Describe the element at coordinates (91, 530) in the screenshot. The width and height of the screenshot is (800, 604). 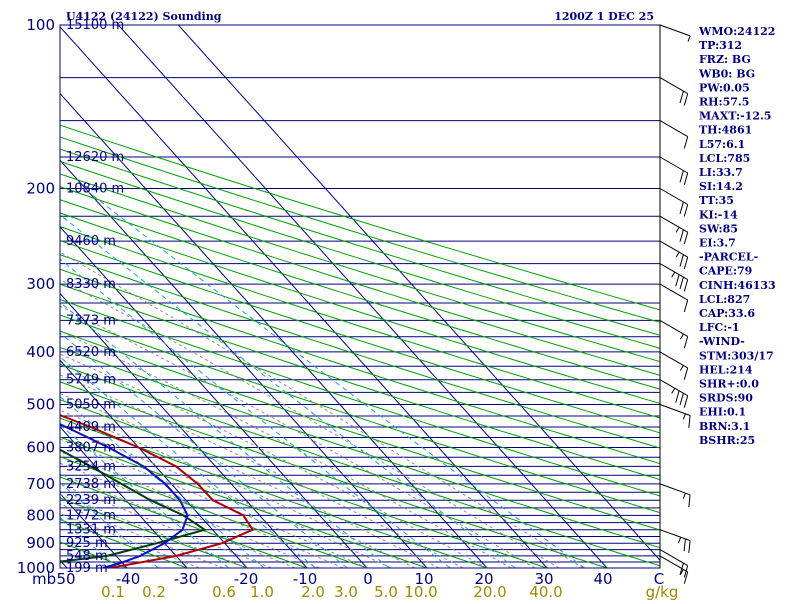
I see `height-label: 1331 m` at that location.